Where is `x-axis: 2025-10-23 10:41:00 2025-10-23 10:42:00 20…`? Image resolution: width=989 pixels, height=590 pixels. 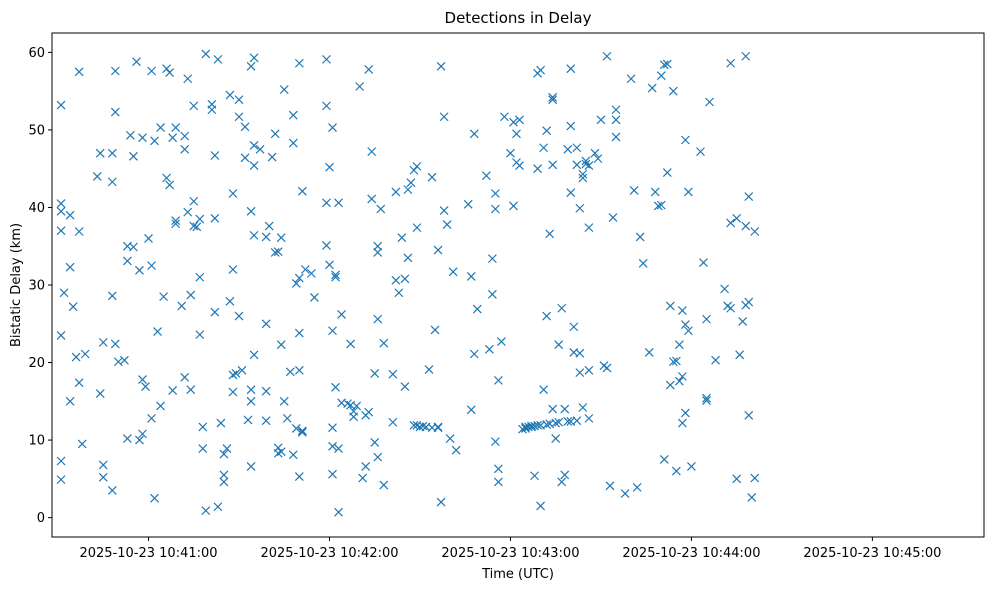
x-axis: 2025-10-23 10:41:00 2025-10-23 10:42:00 20… is located at coordinates (510, 549).